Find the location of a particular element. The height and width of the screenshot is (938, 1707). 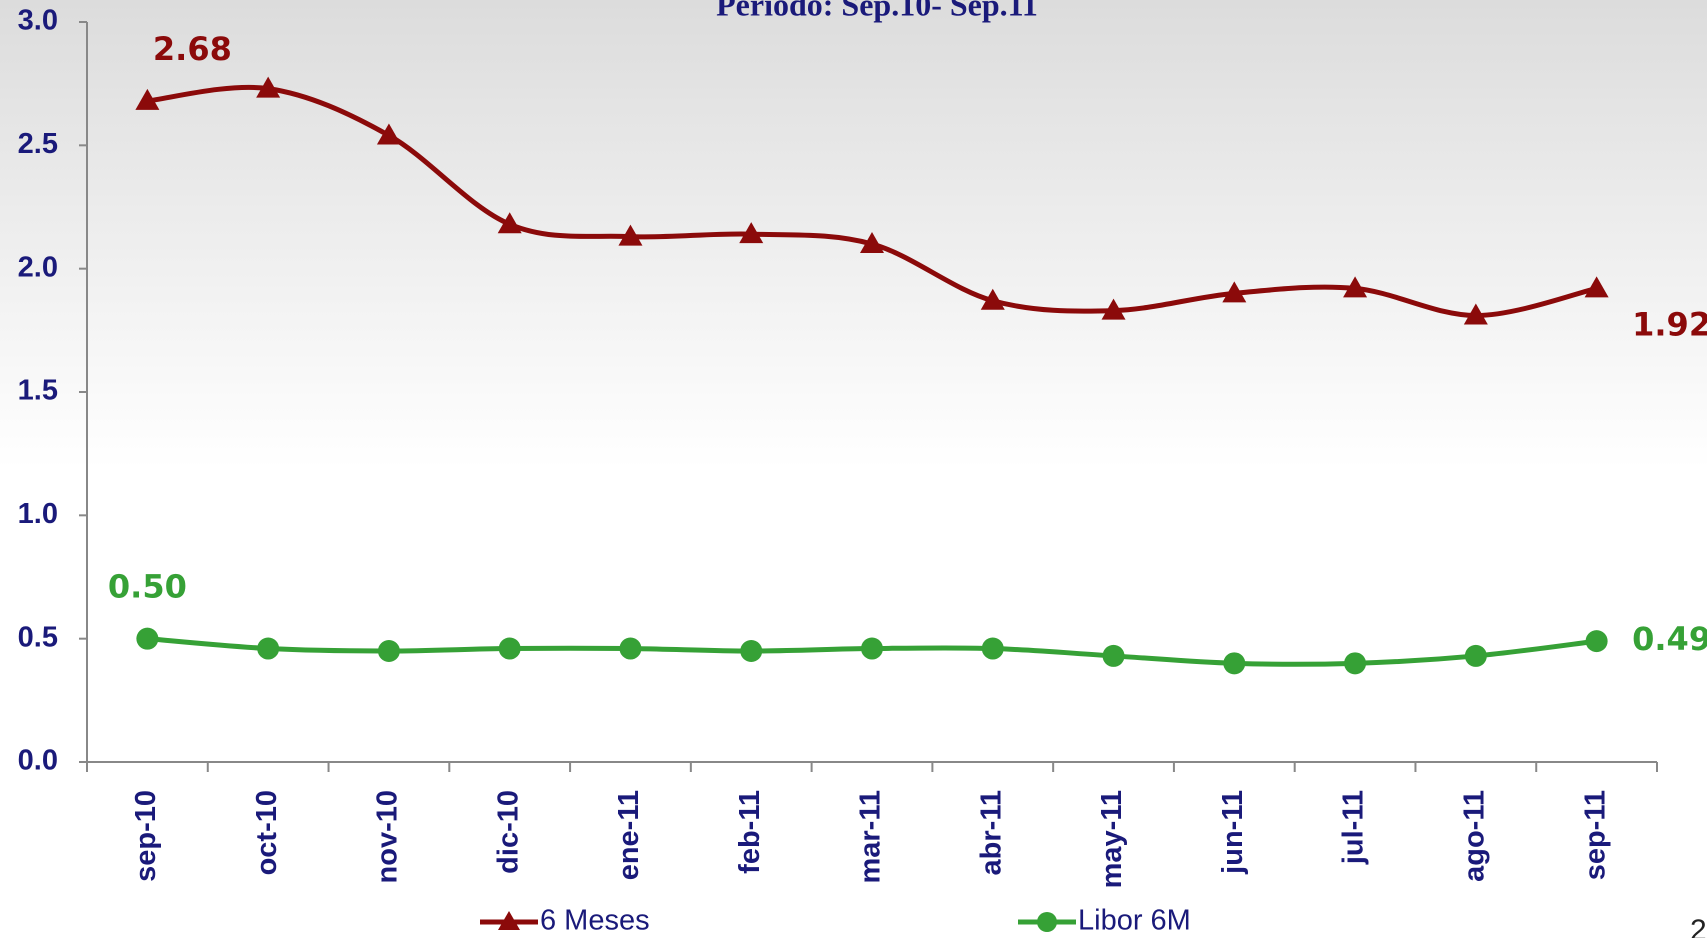

x-tick-label: nov-10 is located at coordinates (388, 836).